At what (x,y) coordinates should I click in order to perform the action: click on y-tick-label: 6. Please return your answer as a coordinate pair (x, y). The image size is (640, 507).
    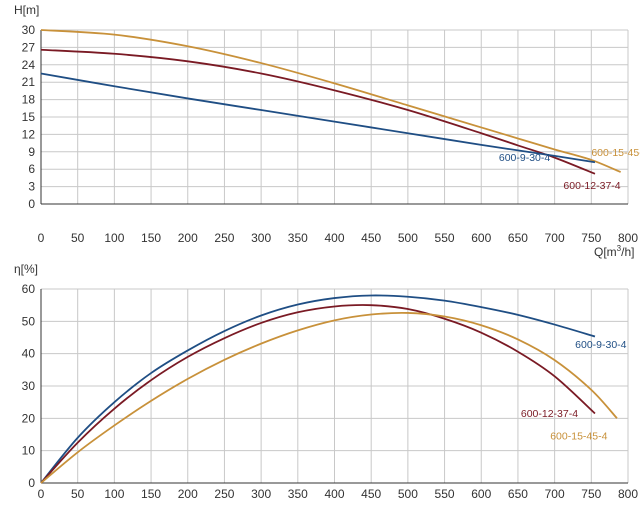
    Looking at the image, I should click on (31, 169).